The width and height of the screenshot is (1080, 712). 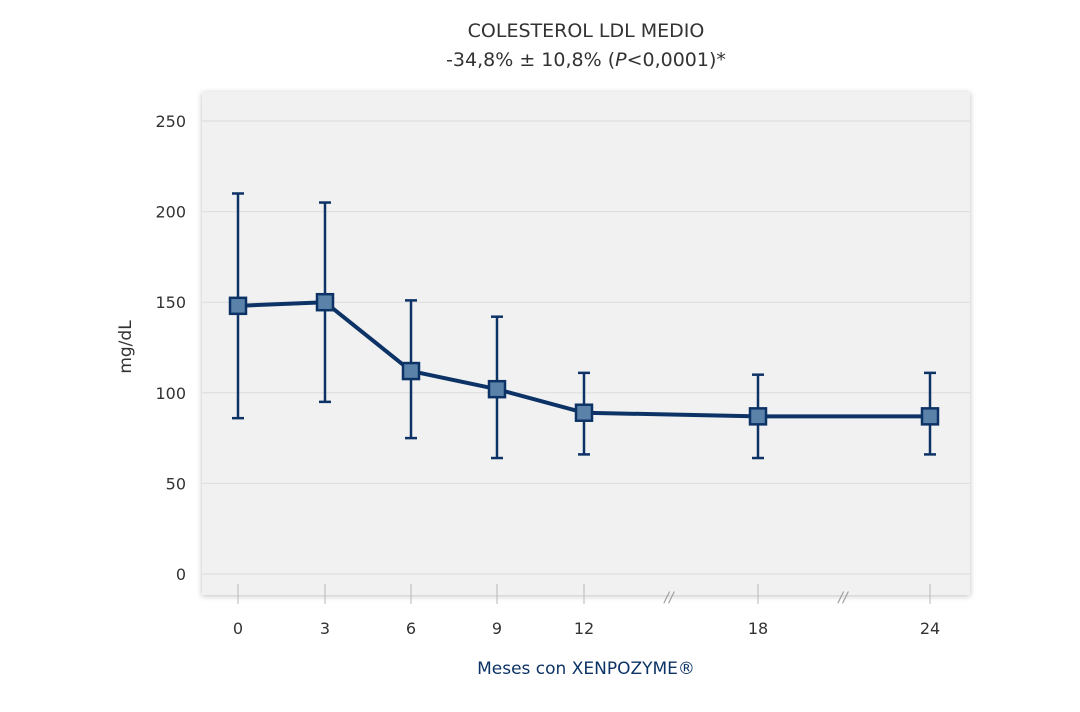 What do you see at coordinates (676, 60) in the screenshot?
I see `chart-title-line-2-suffix: <0,0001)*` at bounding box center [676, 60].